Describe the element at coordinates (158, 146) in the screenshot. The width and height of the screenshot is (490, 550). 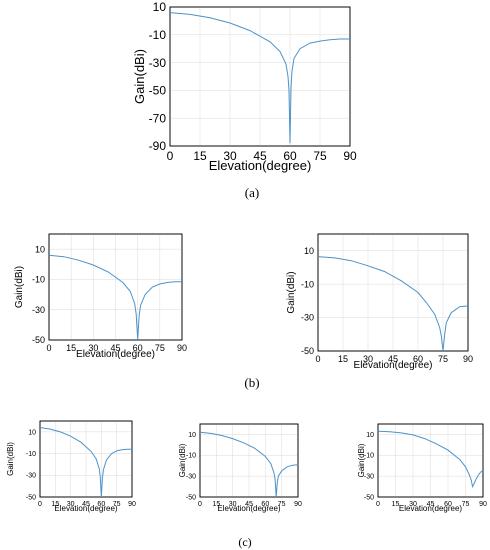
I see `y-tick-label: -90` at that location.